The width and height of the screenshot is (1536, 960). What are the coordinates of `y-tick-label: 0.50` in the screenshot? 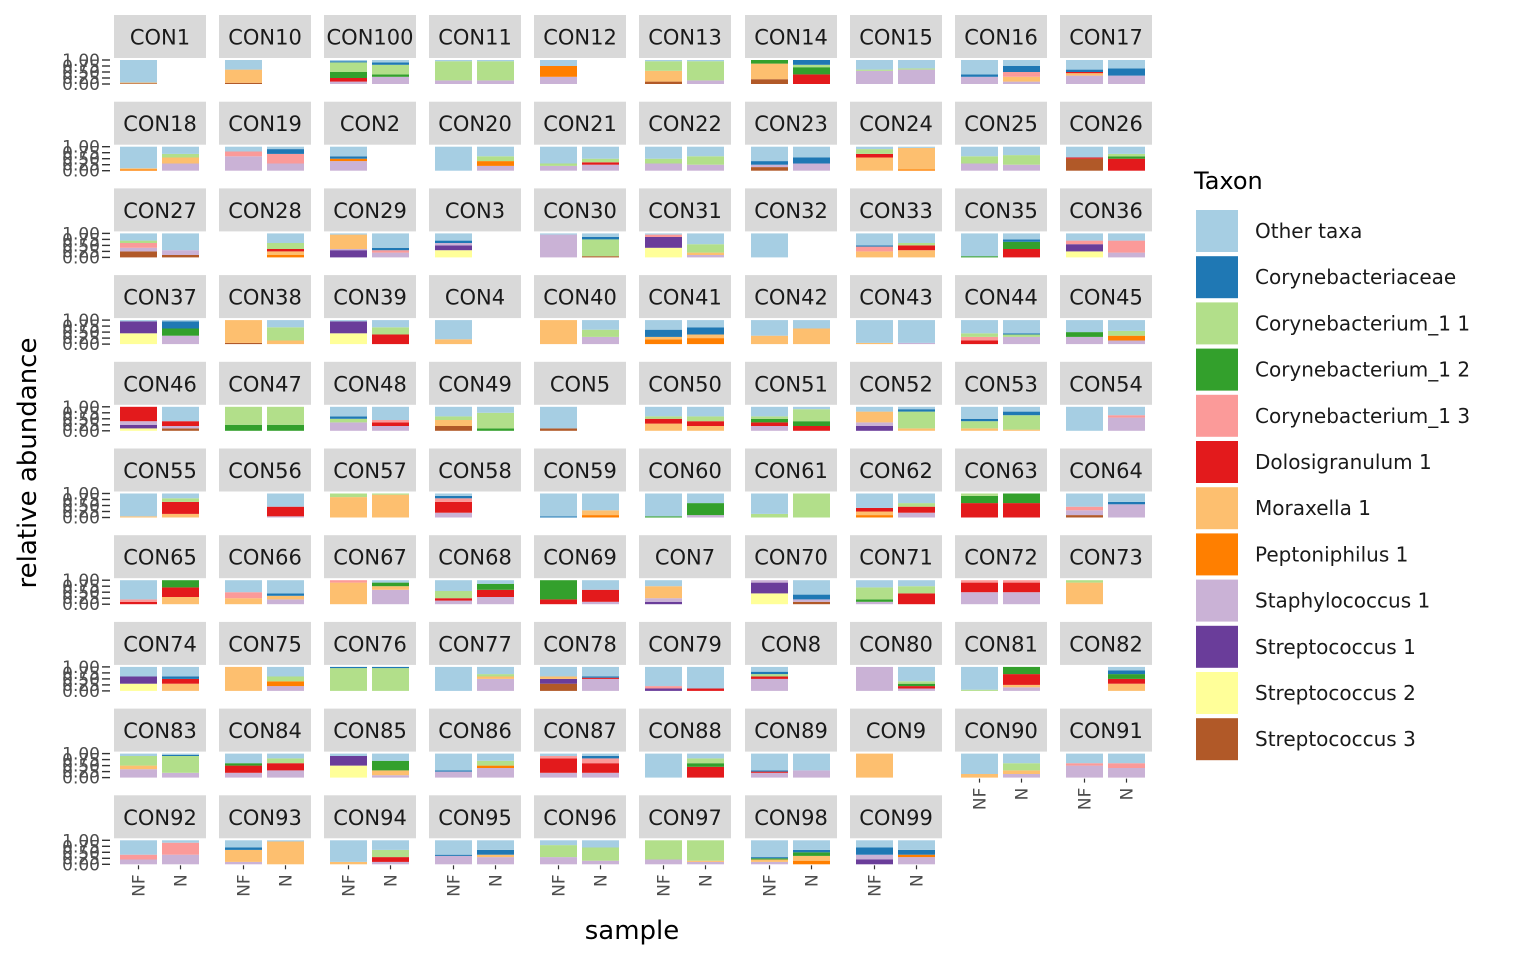 It's located at (81, 246).